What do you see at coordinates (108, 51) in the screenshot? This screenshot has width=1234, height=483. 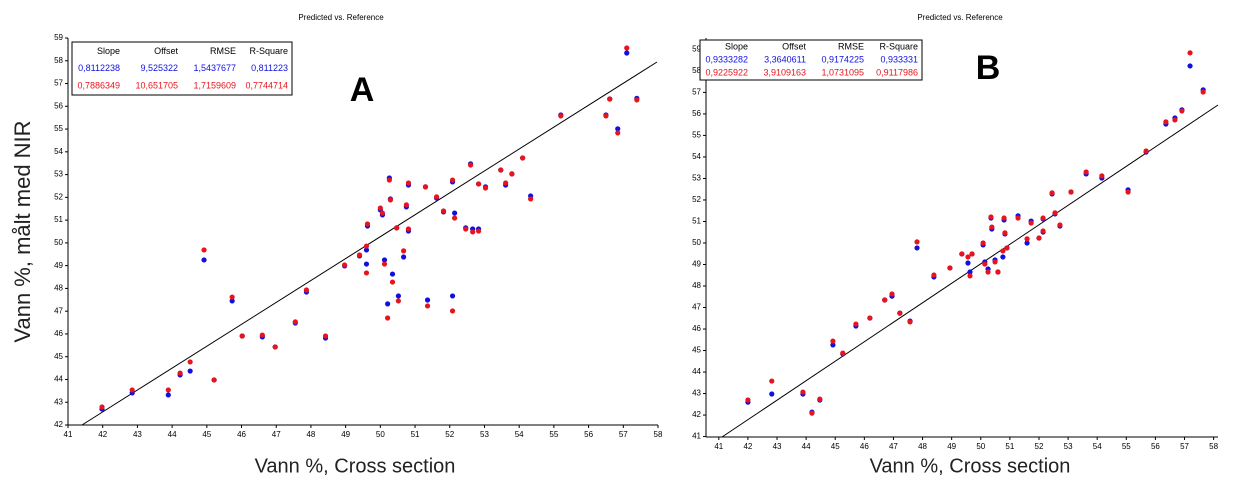 I see `stats-header: Slope` at bounding box center [108, 51].